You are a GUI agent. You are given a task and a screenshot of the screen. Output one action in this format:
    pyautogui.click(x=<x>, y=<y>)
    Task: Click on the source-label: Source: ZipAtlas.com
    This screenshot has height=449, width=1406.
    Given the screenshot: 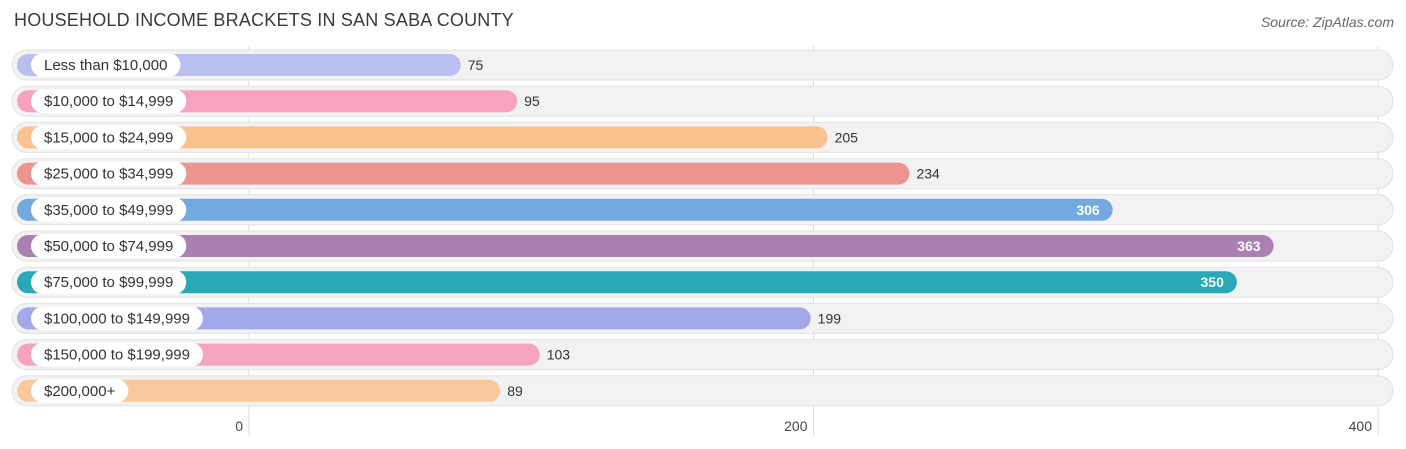 What is the action you would take?
    pyautogui.click(x=1327, y=22)
    